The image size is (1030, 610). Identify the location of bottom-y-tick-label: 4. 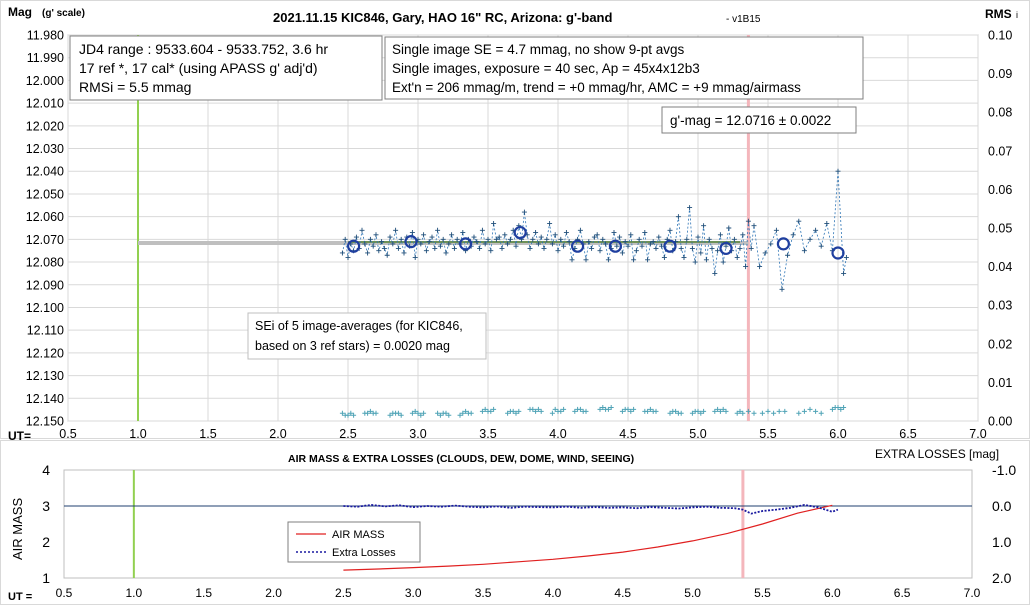
(46, 470).